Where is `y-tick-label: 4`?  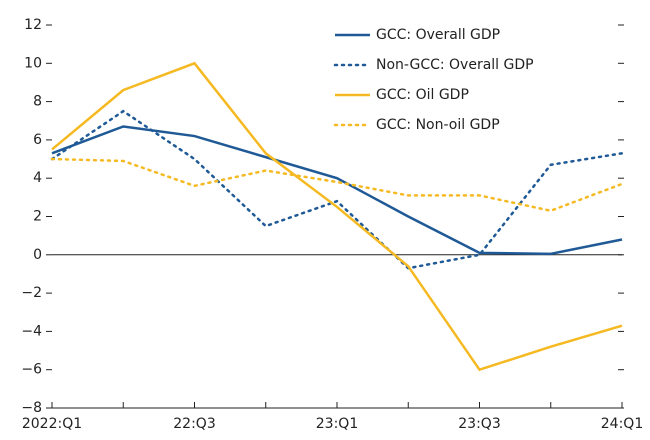
y-tick-label: 4 is located at coordinates (37, 178).